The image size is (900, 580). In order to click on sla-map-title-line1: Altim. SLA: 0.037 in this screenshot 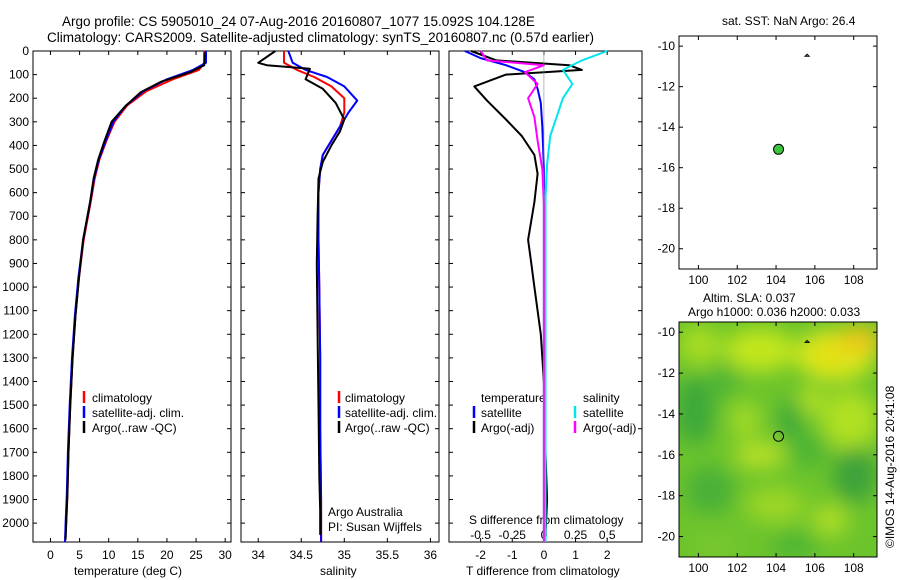, I will do `click(749, 298)`.